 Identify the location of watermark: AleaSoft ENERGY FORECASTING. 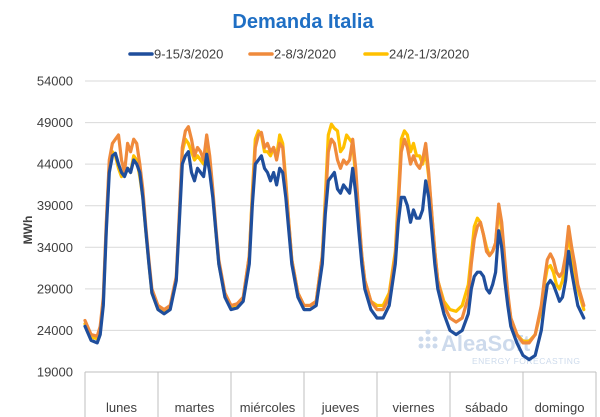
(499, 347).